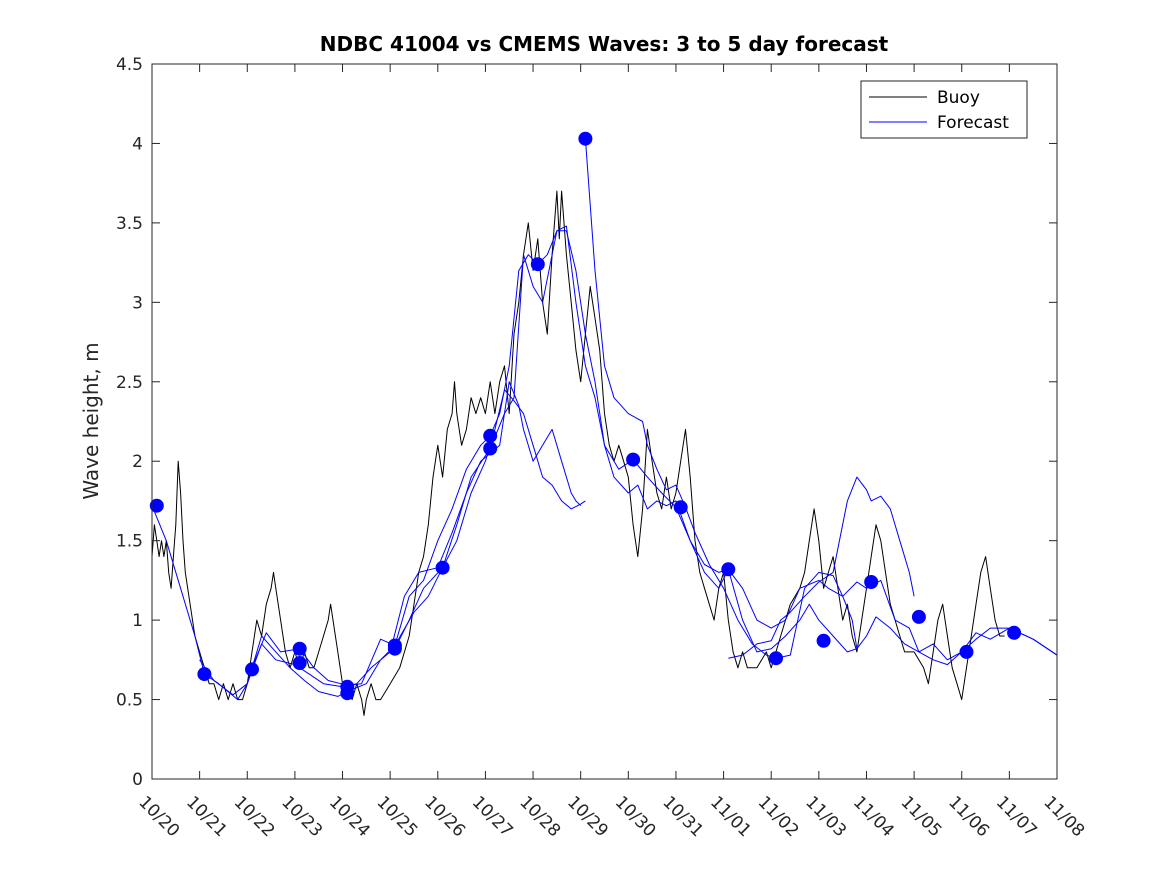 This screenshot has width=1167, height=875. I want to click on y-axis-label: Wave height, m, so click(91, 420).